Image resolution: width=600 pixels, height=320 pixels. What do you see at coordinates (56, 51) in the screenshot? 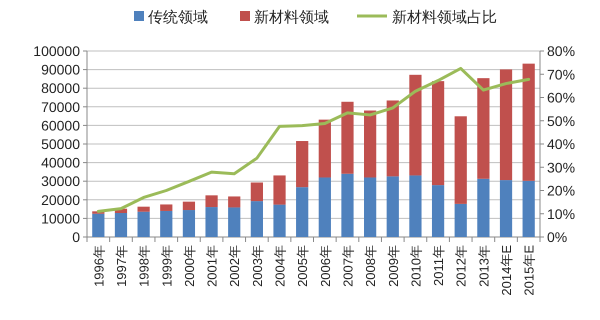
I see `y-tick-label: 100000` at bounding box center [56, 51].